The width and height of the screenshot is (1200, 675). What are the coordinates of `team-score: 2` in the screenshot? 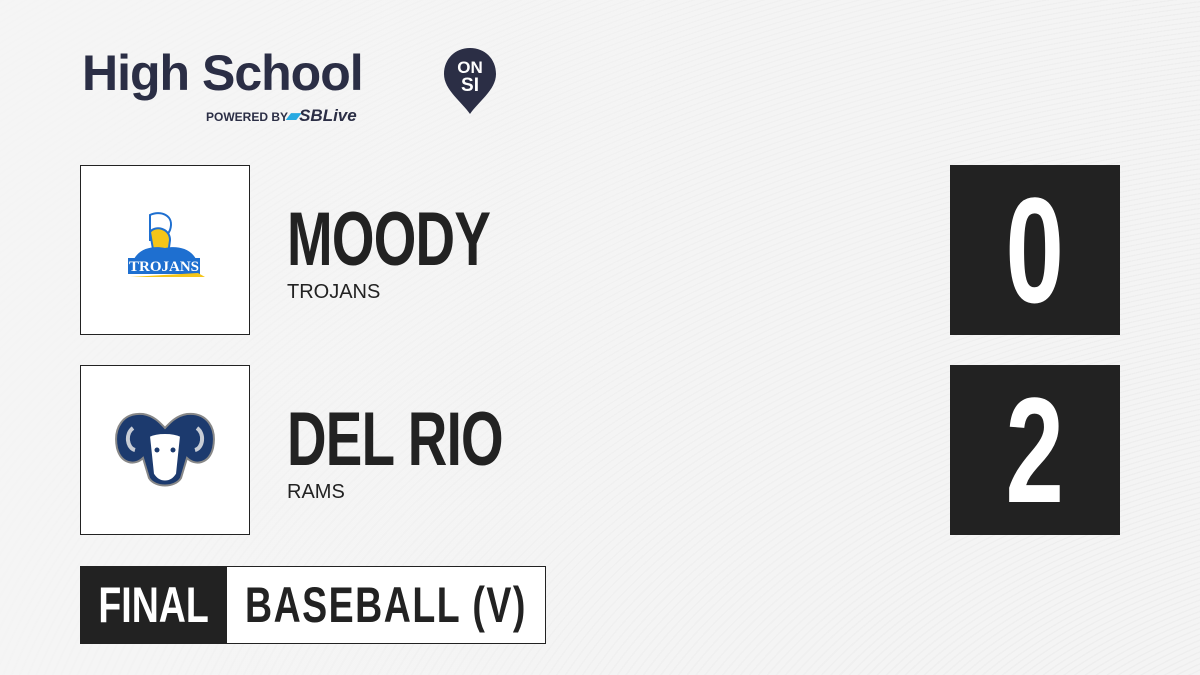 It's located at (1035, 450).